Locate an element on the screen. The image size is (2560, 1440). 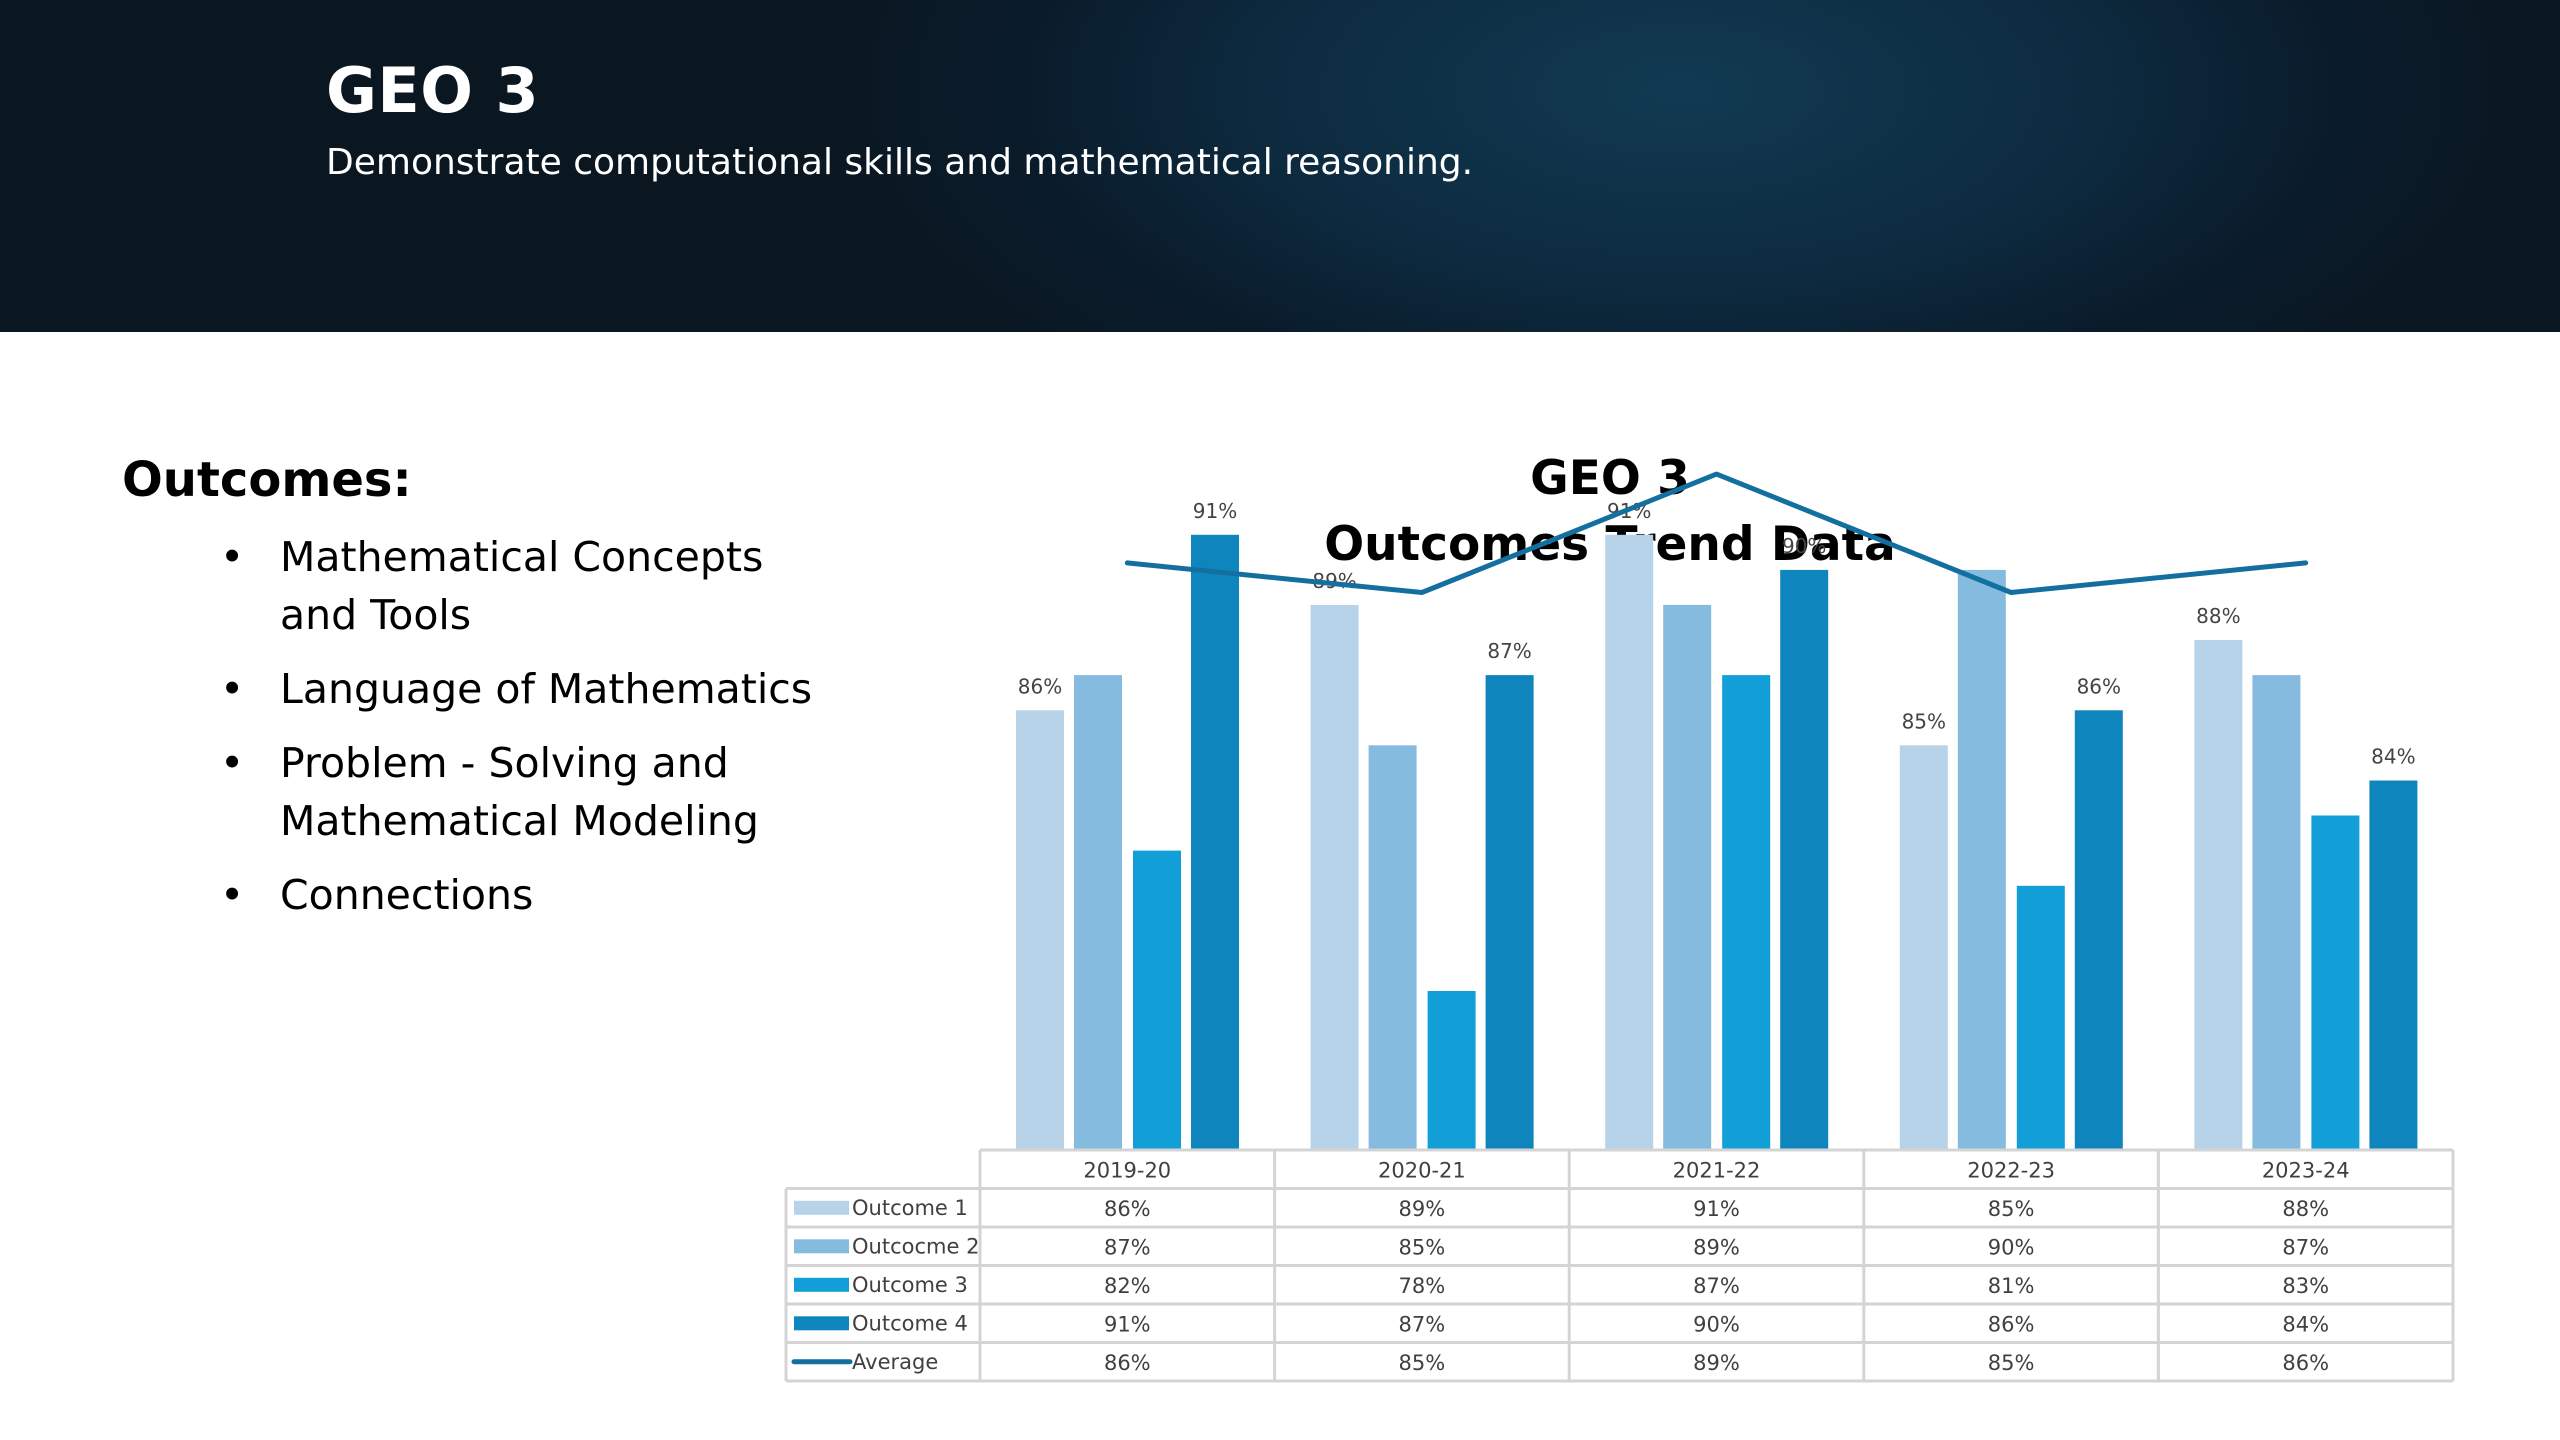
legend-label: Average is located at coordinates (895, 1362).